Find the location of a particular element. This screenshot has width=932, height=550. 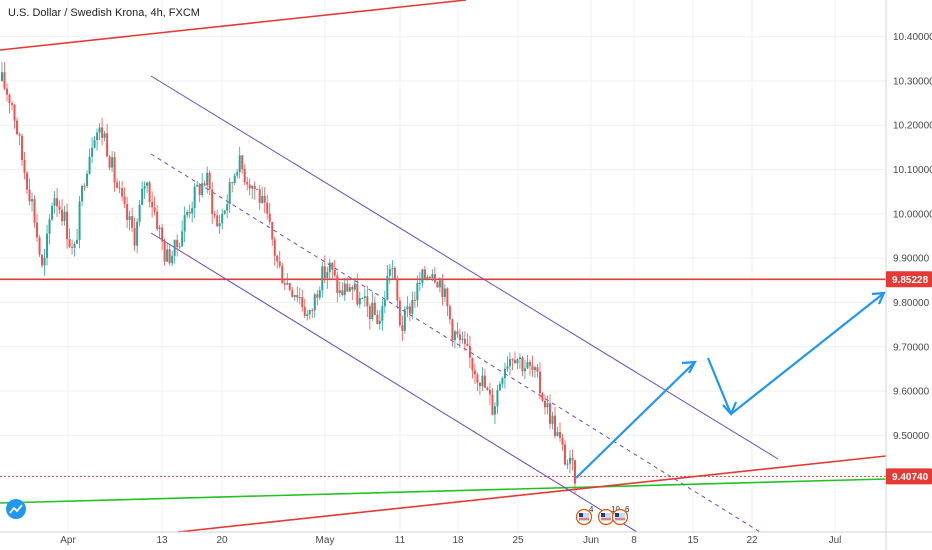

y-tick-label: 10.40000 is located at coordinates (912, 37).